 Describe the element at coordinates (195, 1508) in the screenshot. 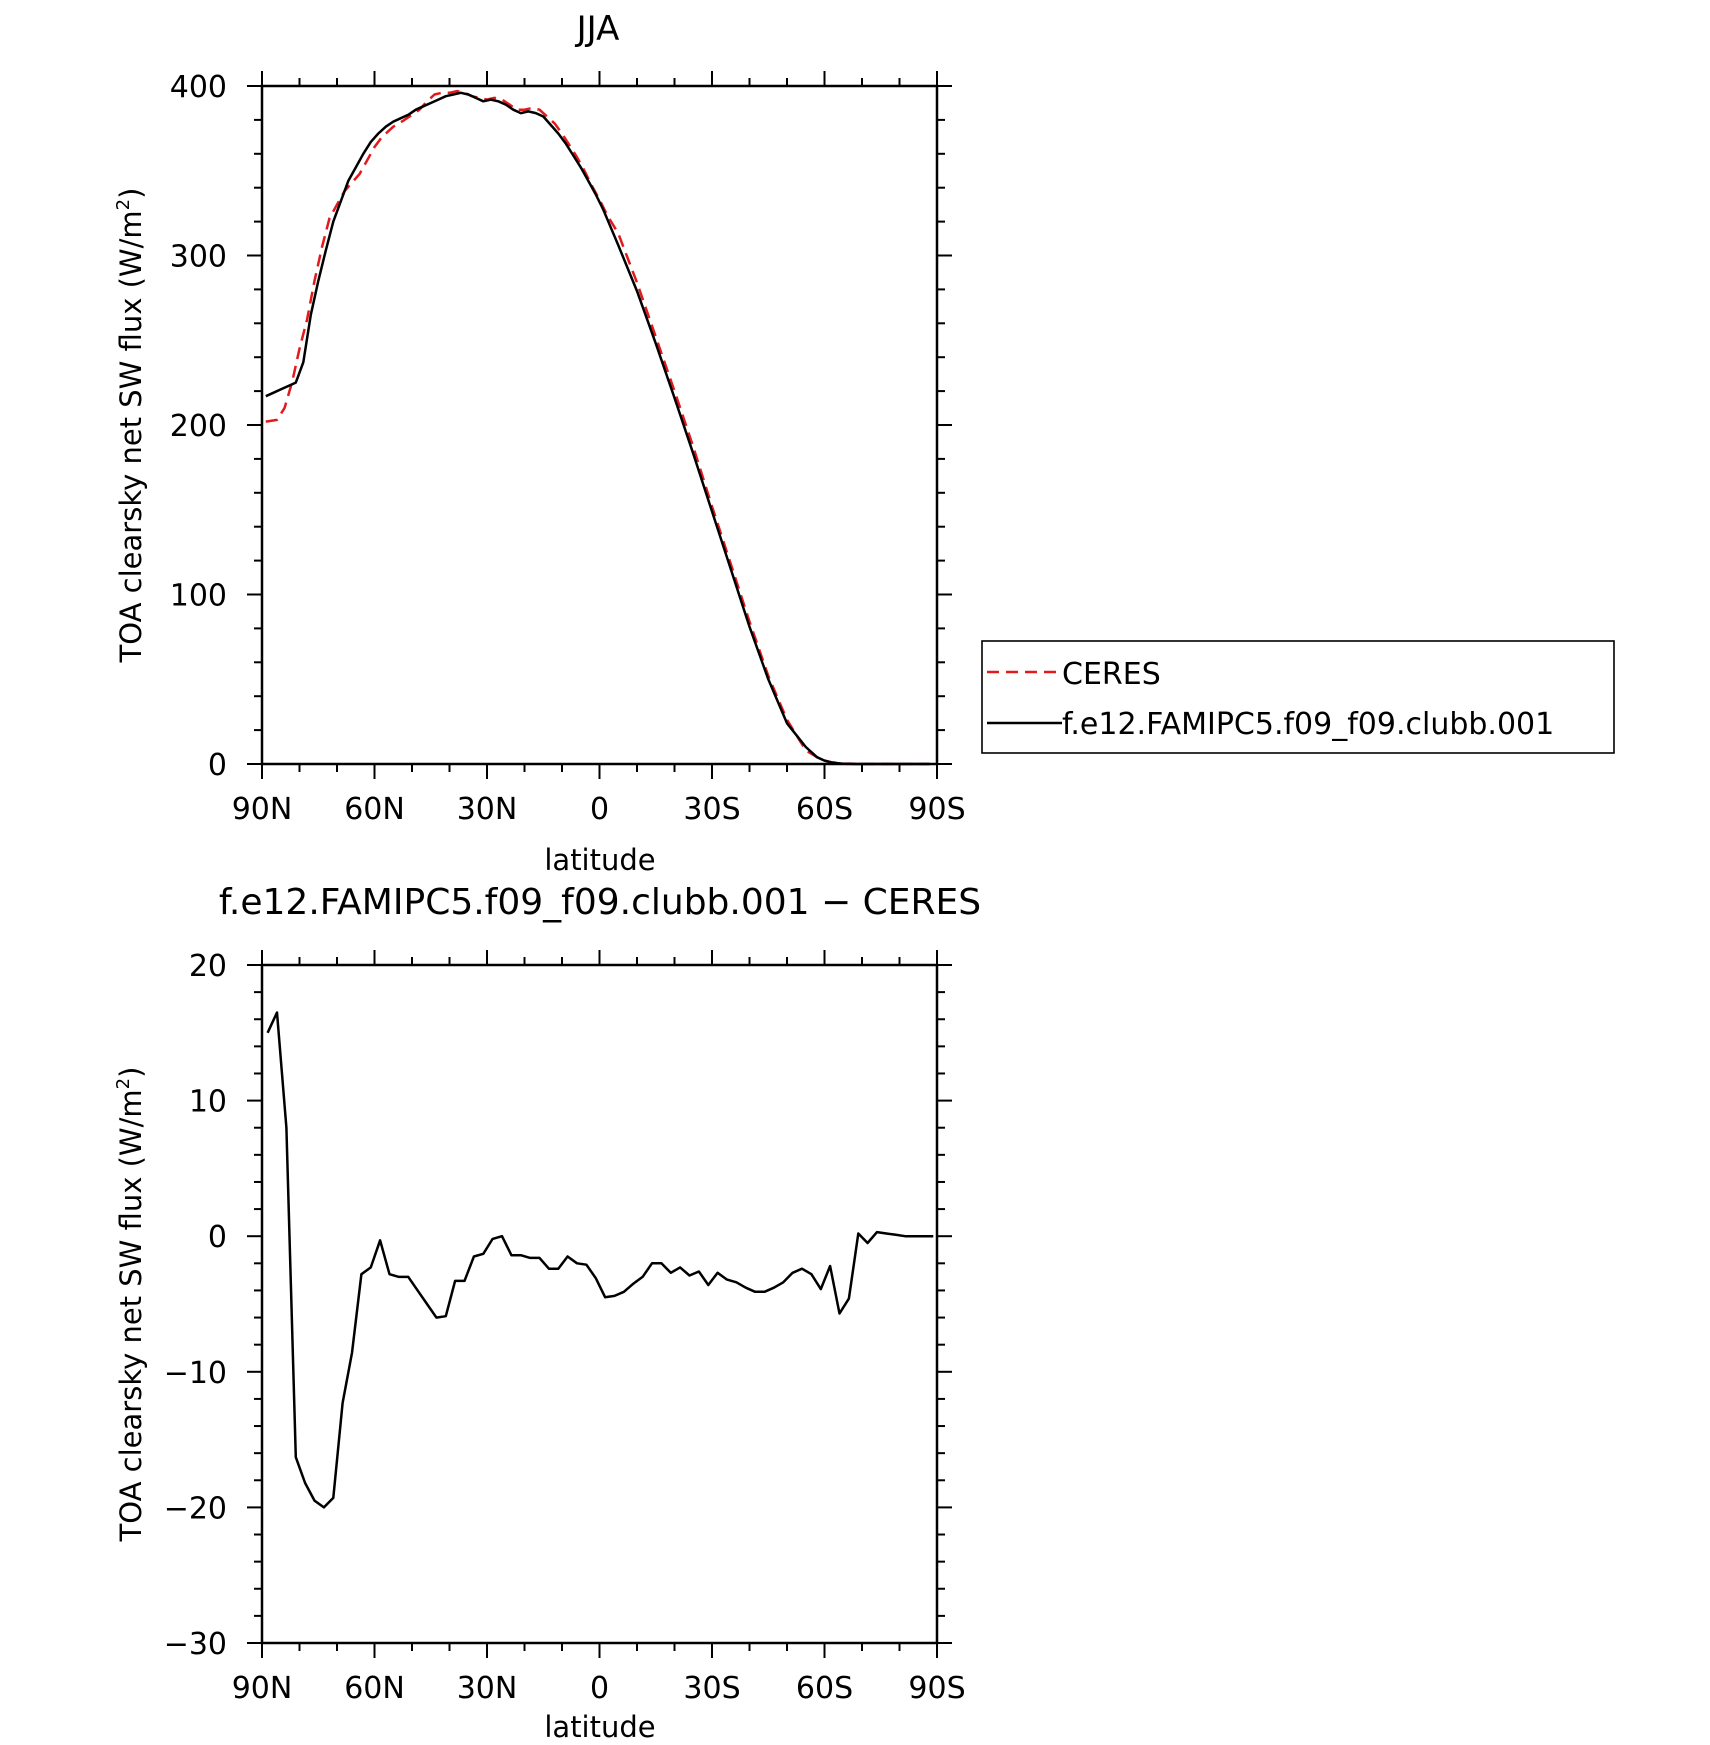

I see `y-tick-label: −20` at that location.